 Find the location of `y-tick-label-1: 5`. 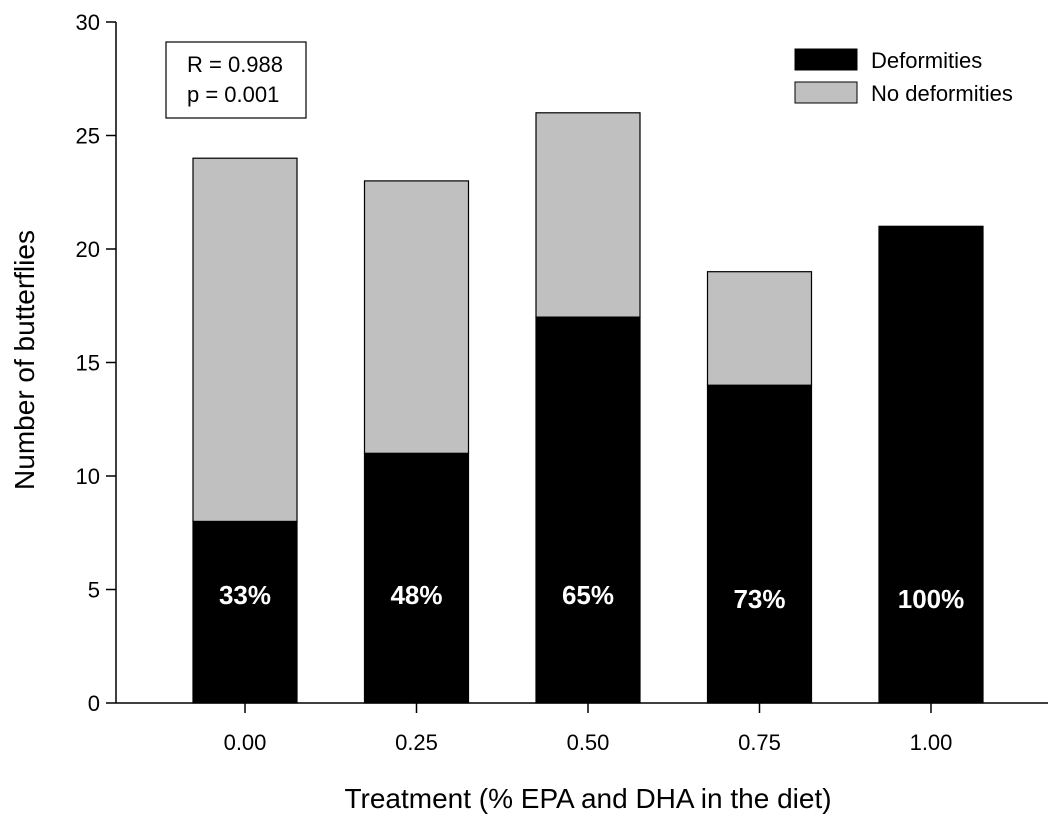

y-tick-label-1: 5 is located at coordinates (94, 590).